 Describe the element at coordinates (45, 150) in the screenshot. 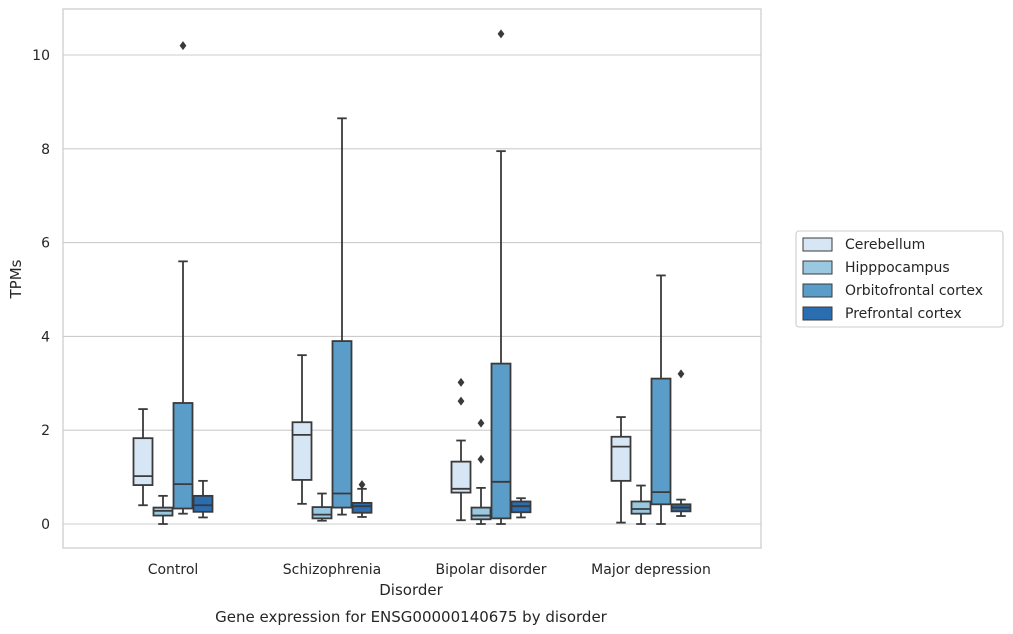

I see `y-tick-label: 8` at that location.